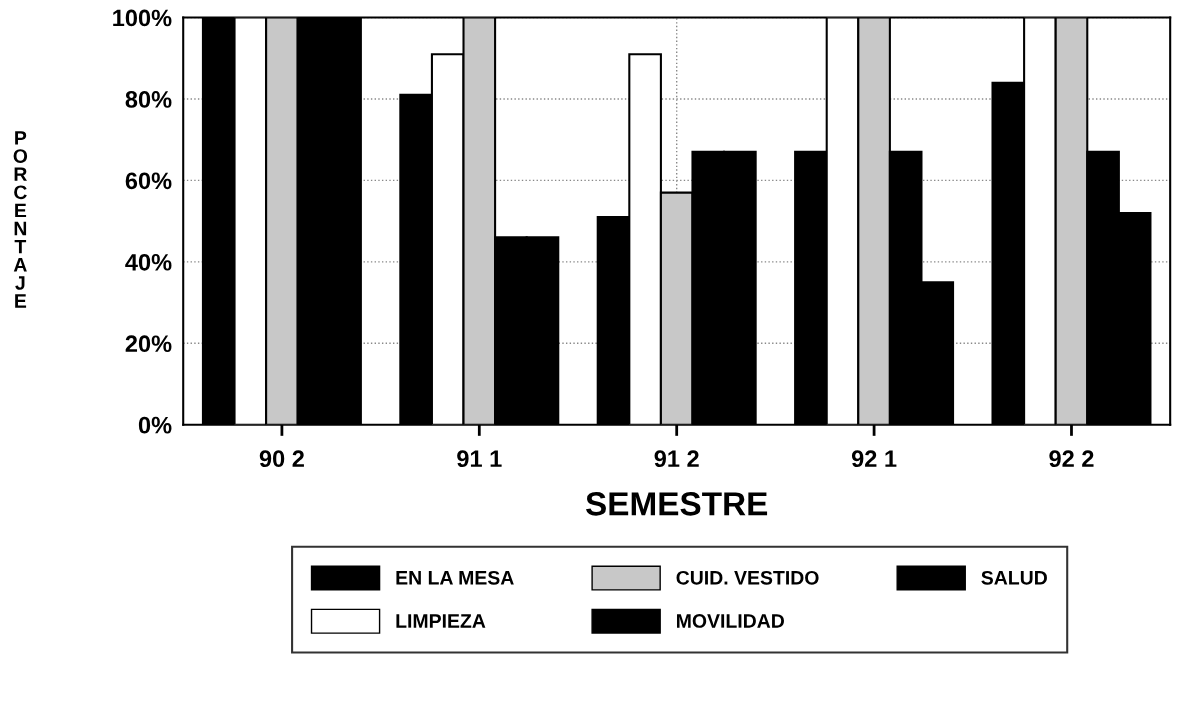  Describe the element at coordinates (874, 459) in the screenshot. I see `x-tick-label: 92 1` at that location.